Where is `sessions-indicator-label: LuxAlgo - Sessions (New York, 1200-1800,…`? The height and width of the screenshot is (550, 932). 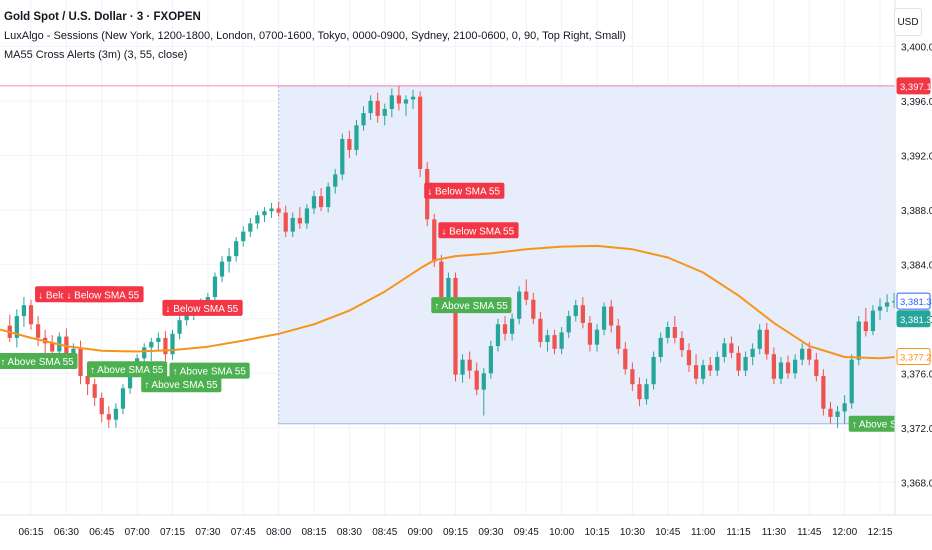
sessions-indicator-label: LuxAlgo - Sessions (New York, 1200-1800,… is located at coordinates (315, 36).